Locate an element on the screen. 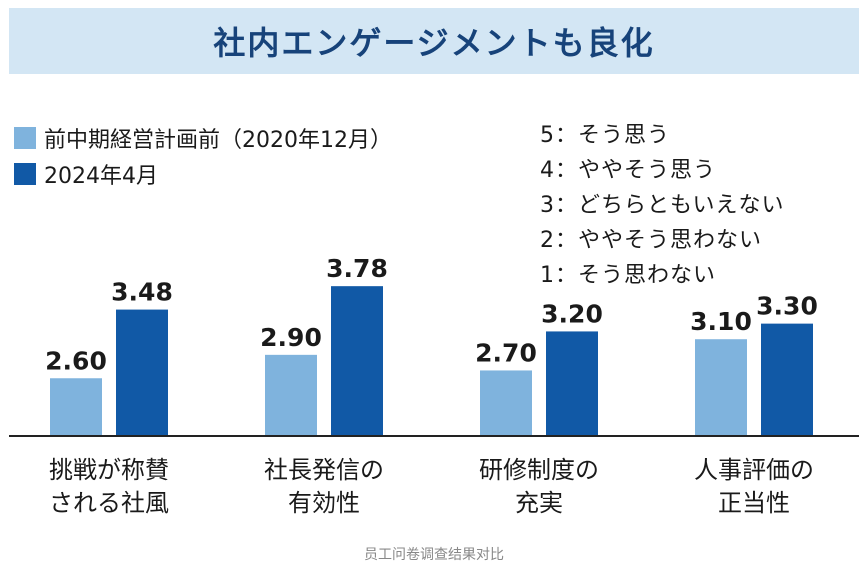 The width and height of the screenshot is (868, 568). scale-note-5: 5：そう思う is located at coordinates (605, 135).